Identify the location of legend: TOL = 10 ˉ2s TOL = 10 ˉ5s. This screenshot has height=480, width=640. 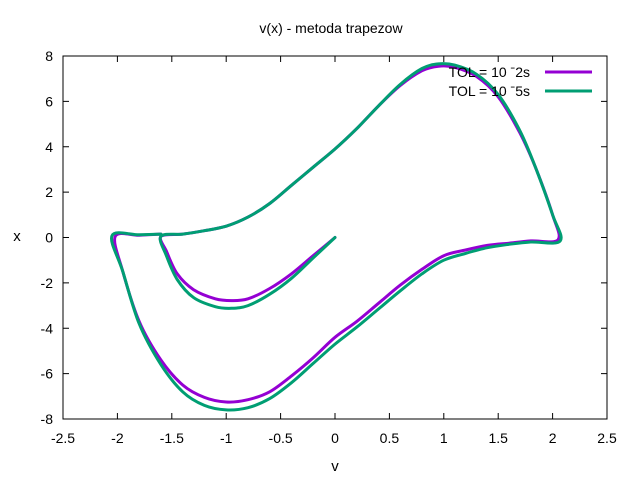
(520, 81).